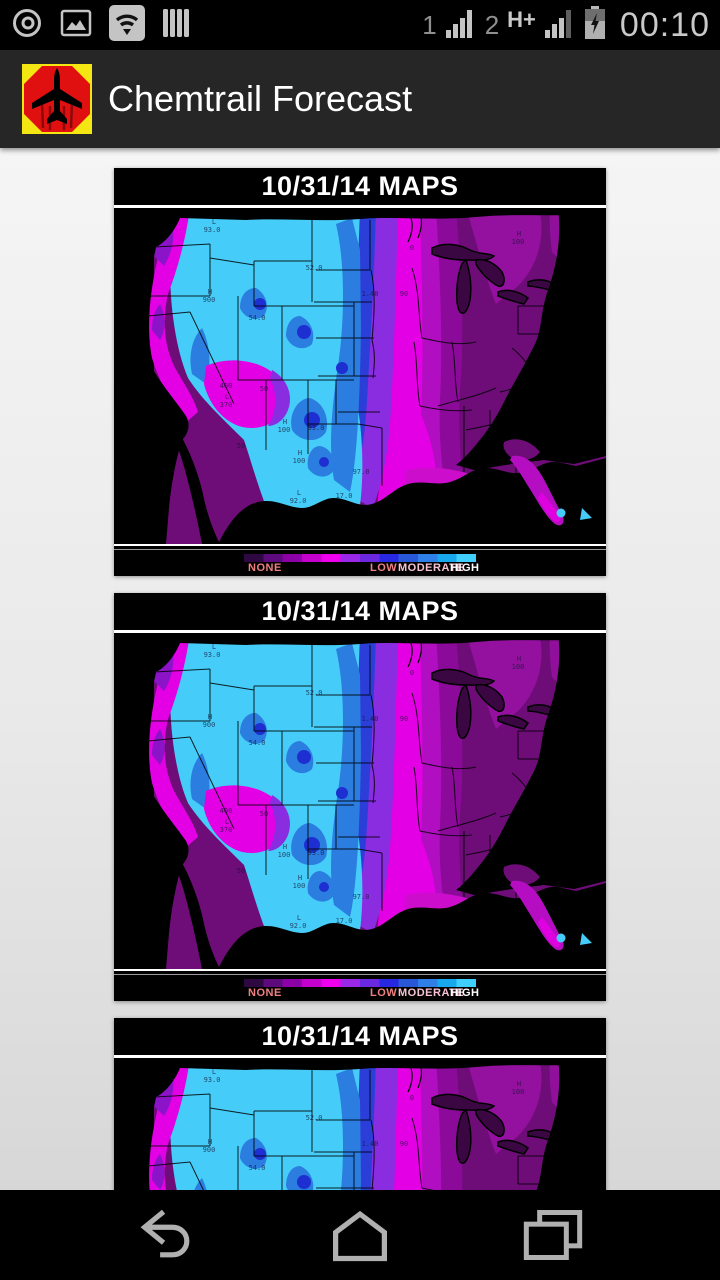  I want to click on home-button, so click(360, 1235).